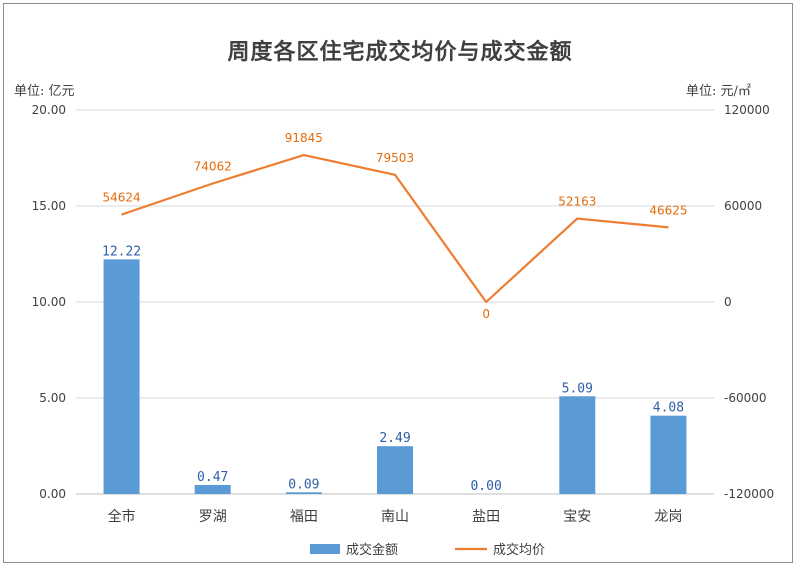  Describe the element at coordinates (485, 486) in the screenshot. I see `bar-value-label: 0.00` at that location.